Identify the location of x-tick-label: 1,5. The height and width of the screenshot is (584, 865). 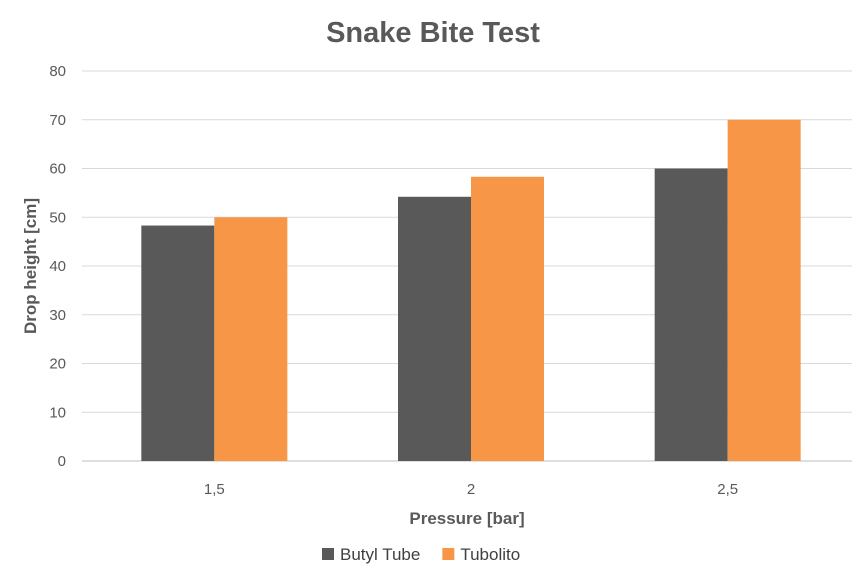
(214, 489).